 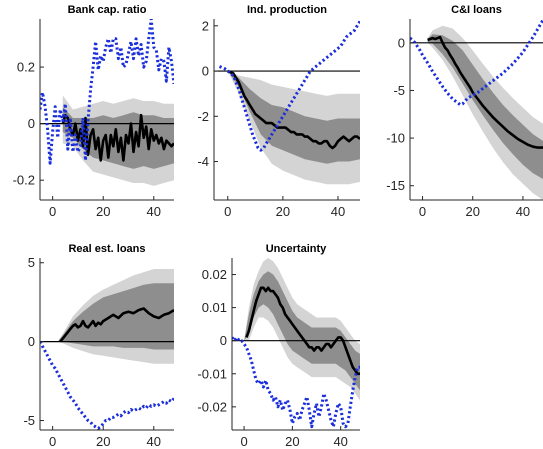 What do you see at coordinates (395, 138) in the screenshot?
I see `y-tick-label: -10` at bounding box center [395, 138].